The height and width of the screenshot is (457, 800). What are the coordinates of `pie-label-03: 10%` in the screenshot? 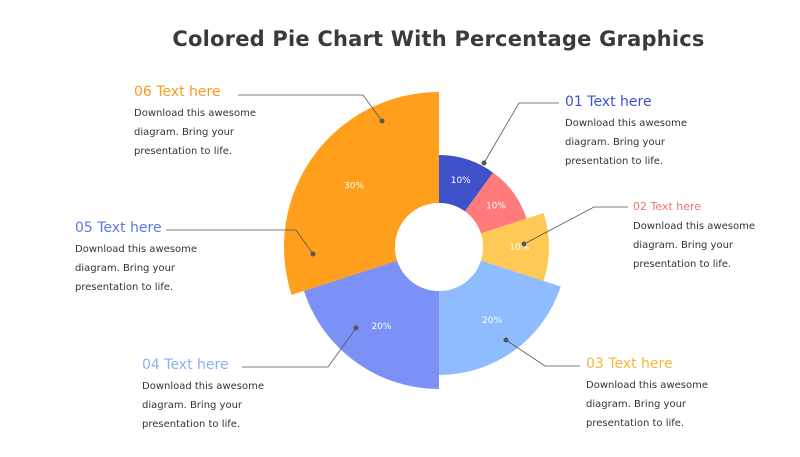 It's located at (519, 248).